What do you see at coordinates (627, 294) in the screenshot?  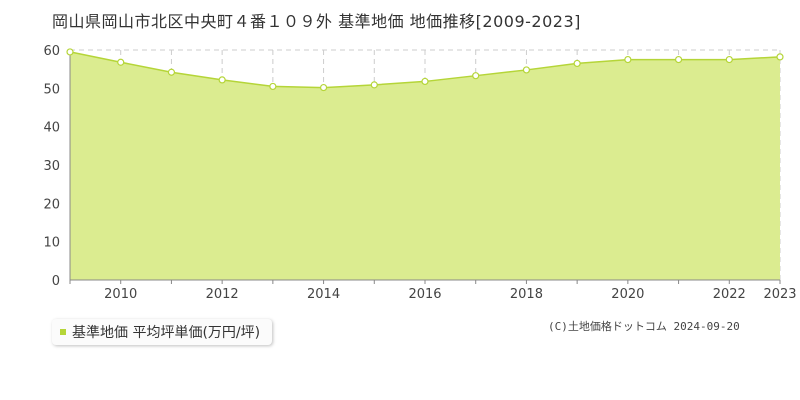 I see `x-tick-label: 2020` at bounding box center [627, 294].